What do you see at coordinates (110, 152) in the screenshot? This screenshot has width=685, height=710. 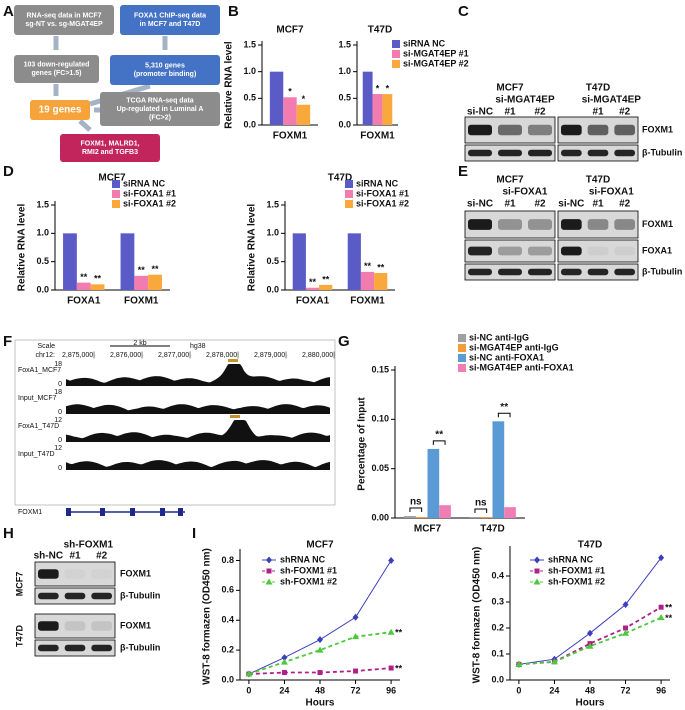 I see `flow-node-text: RMI2 and TGFB3` at bounding box center [110, 152].